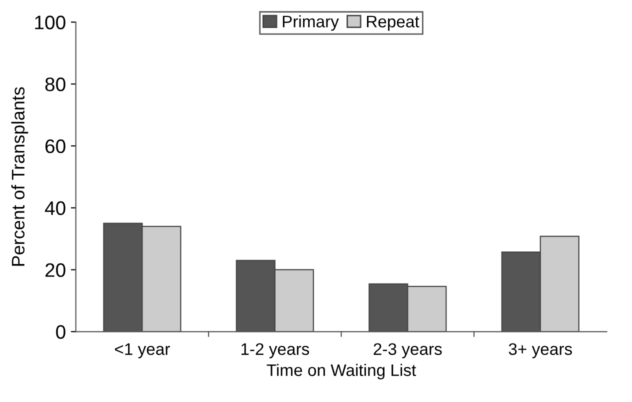 The image size is (632, 402). What do you see at coordinates (142, 350) in the screenshot?
I see `x-tick-label: <1 year` at bounding box center [142, 350].